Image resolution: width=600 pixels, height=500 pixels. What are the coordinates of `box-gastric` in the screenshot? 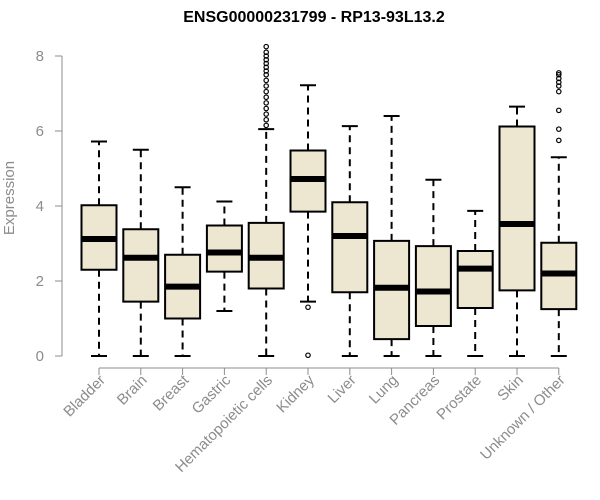 It's located at (224, 256).